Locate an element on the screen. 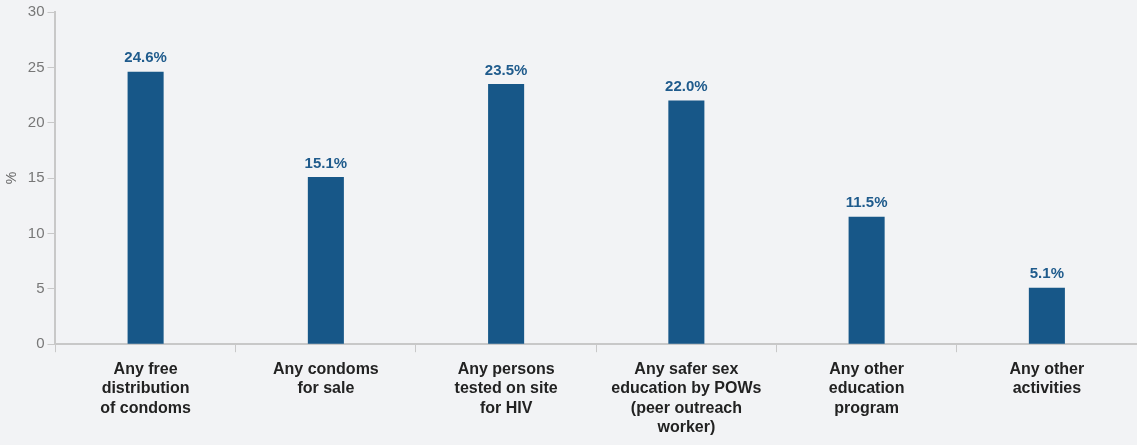 Image resolution: width=1137 pixels, height=445 pixels. data-label: 15.1% is located at coordinates (326, 162).